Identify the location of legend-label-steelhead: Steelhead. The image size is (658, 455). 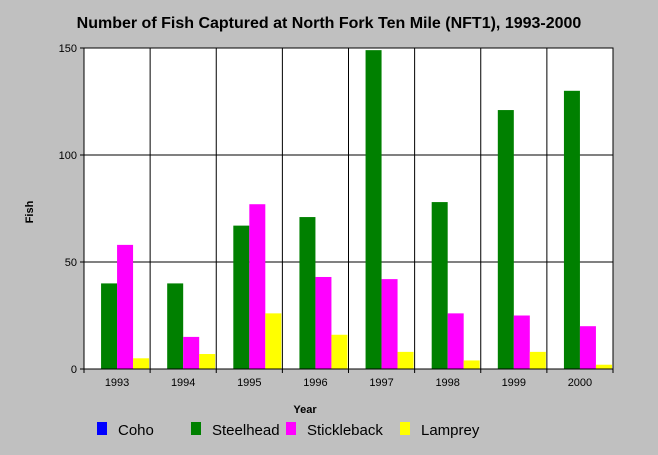
(246, 430).